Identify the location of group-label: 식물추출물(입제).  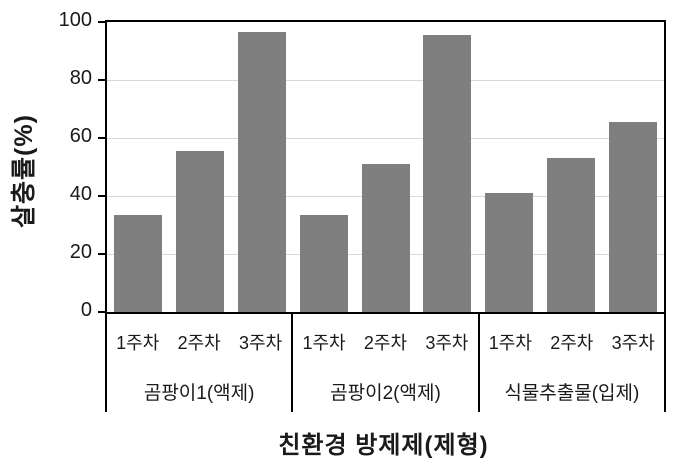
(572, 393).